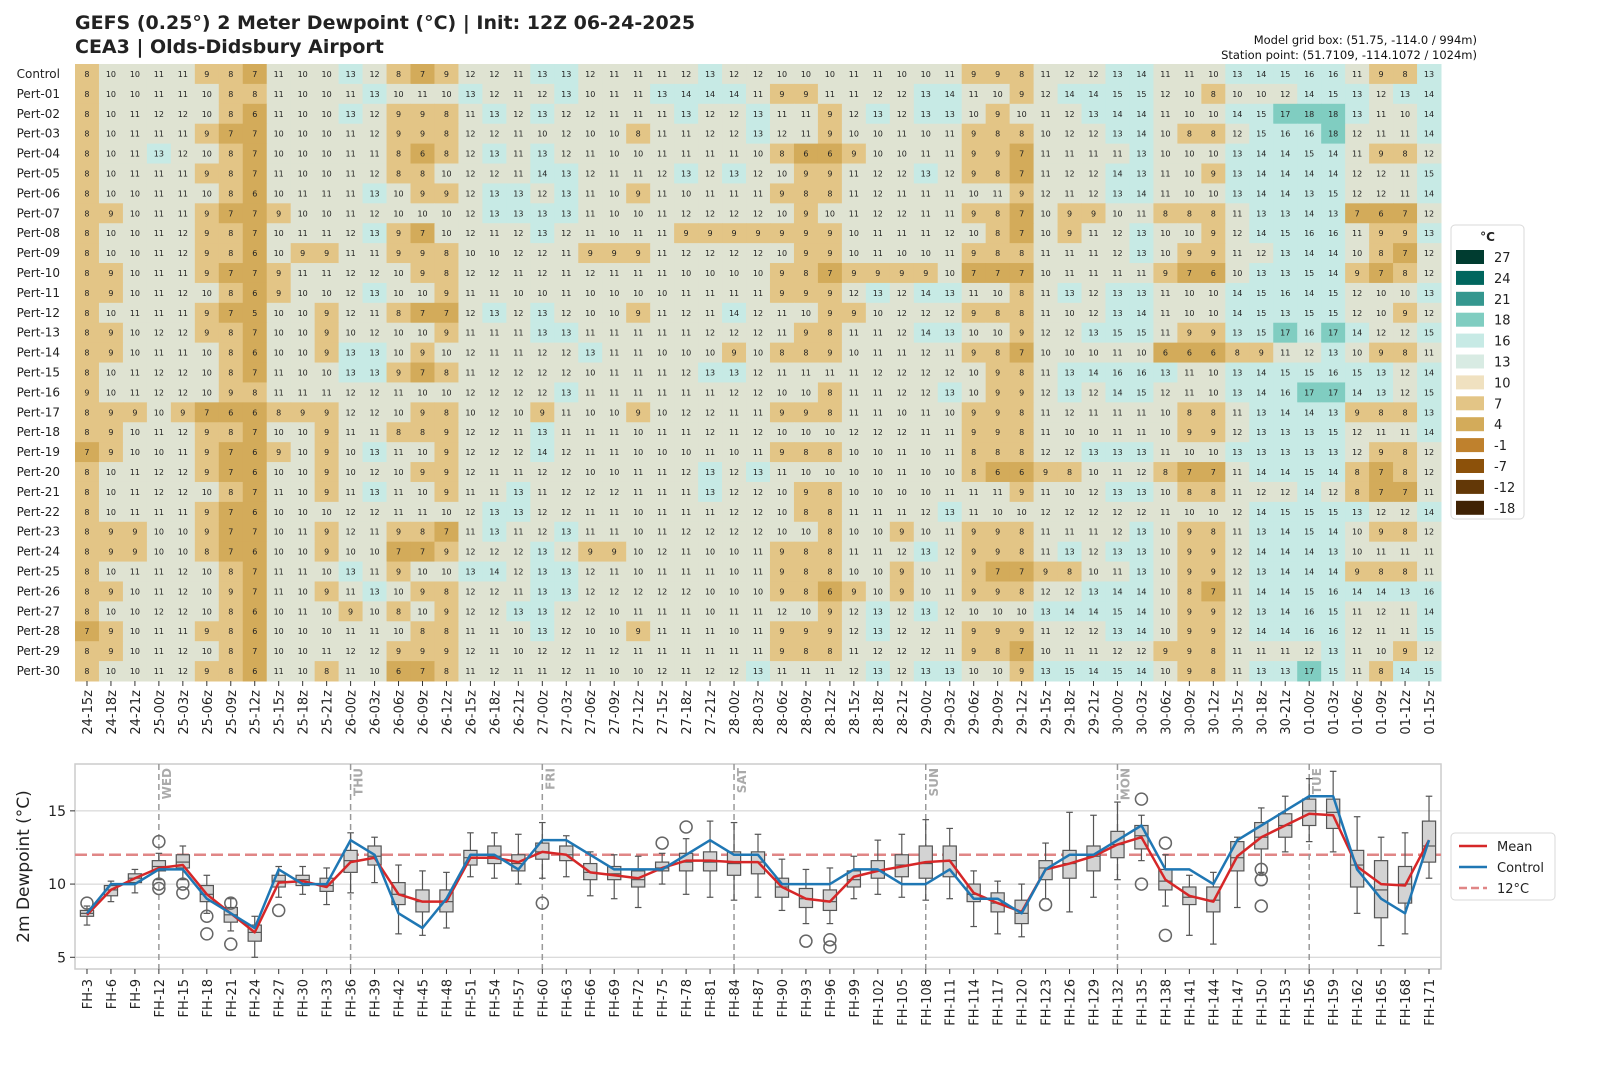  What do you see at coordinates (1310, 1002) in the screenshot?
I see `x-tick-label: FH-156` at bounding box center [1310, 1002].